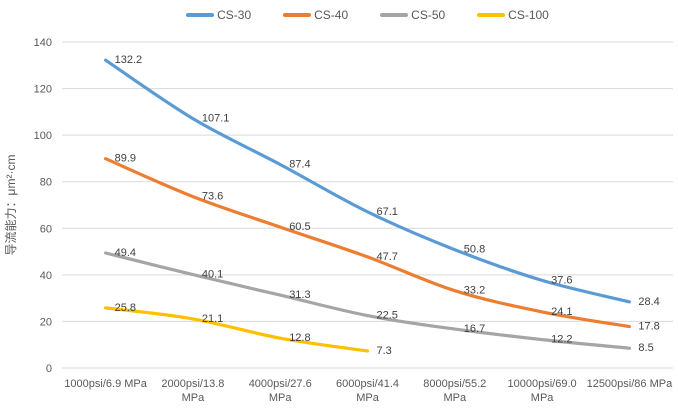  What do you see at coordinates (648, 327) in the screenshot?
I see `data-label-cs-40-6: 17.8` at bounding box center [648, 327].